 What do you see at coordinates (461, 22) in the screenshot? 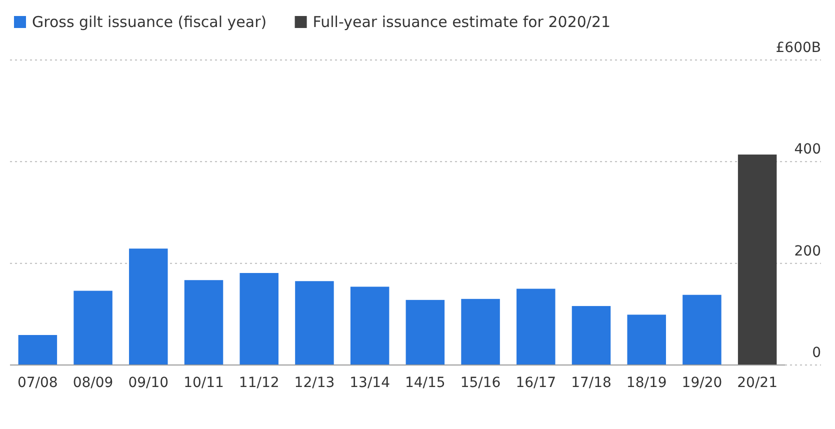
I see `legend-label: Full-year issuance estimate for 2020/21` at bounding box center [461, 22].